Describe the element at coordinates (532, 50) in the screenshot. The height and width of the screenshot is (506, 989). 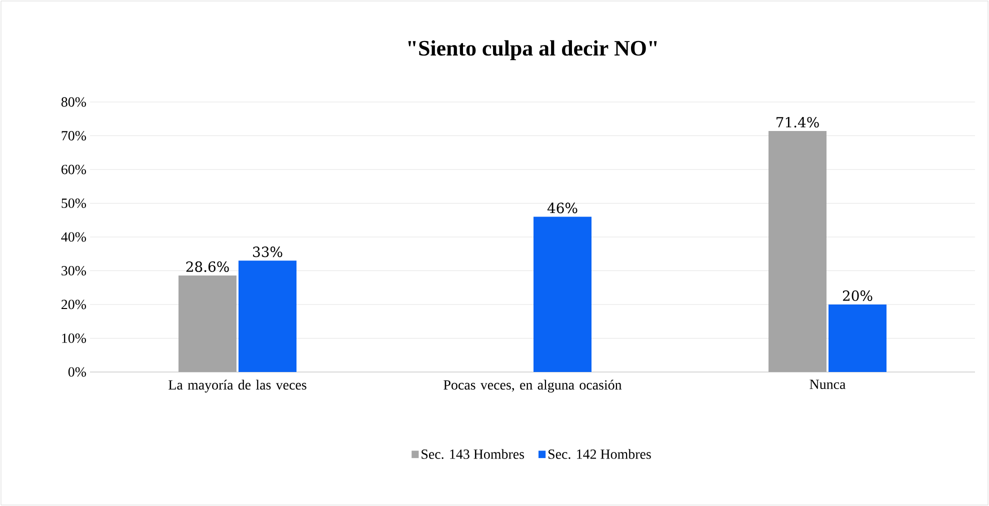
I see `chart-title: "Siento culpa al decir NO"` at that location.